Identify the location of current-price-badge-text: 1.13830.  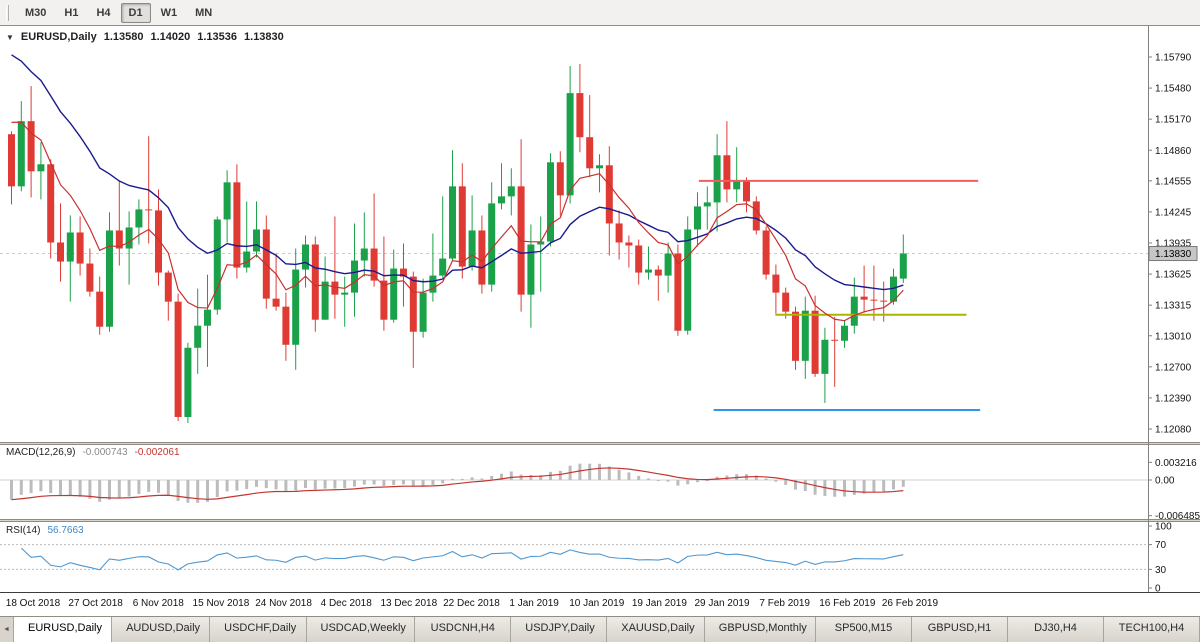
(1173, 254).